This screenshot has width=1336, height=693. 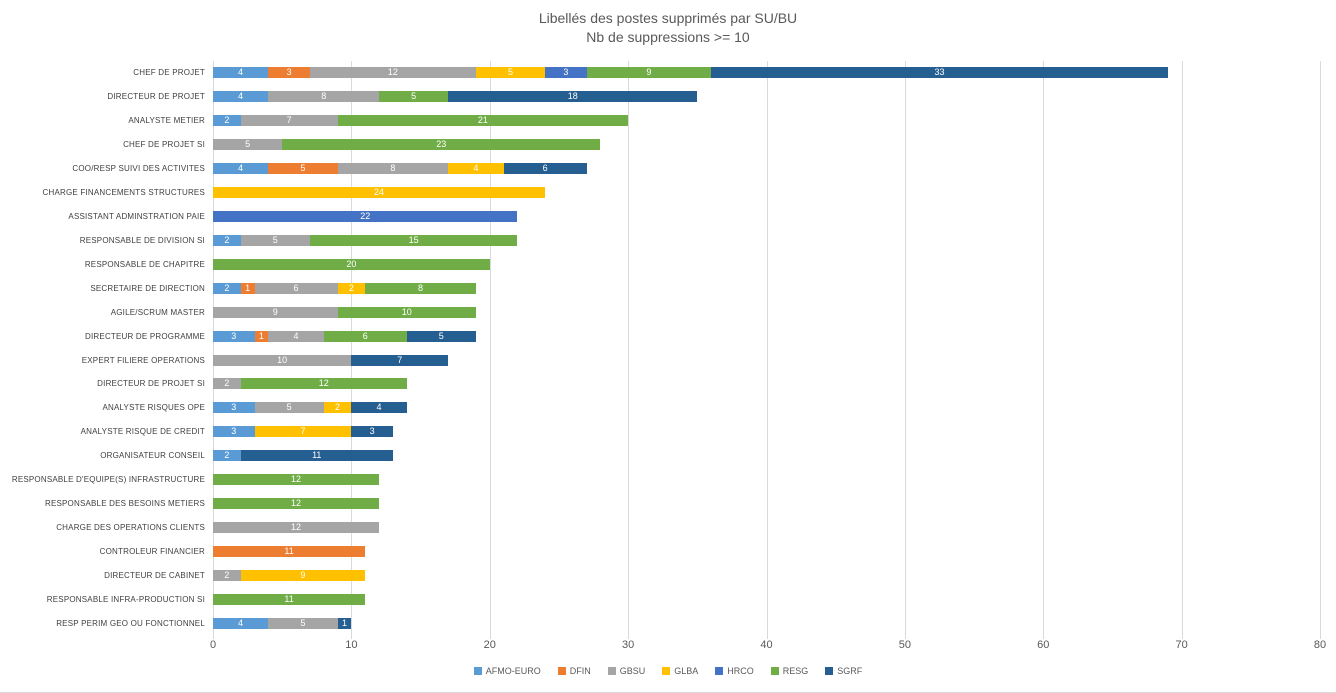 What do you see at coordinates (289, 121) in the screenshot?
I see `bar-segment-gbsu: 7` at bounding box center [289, 121].